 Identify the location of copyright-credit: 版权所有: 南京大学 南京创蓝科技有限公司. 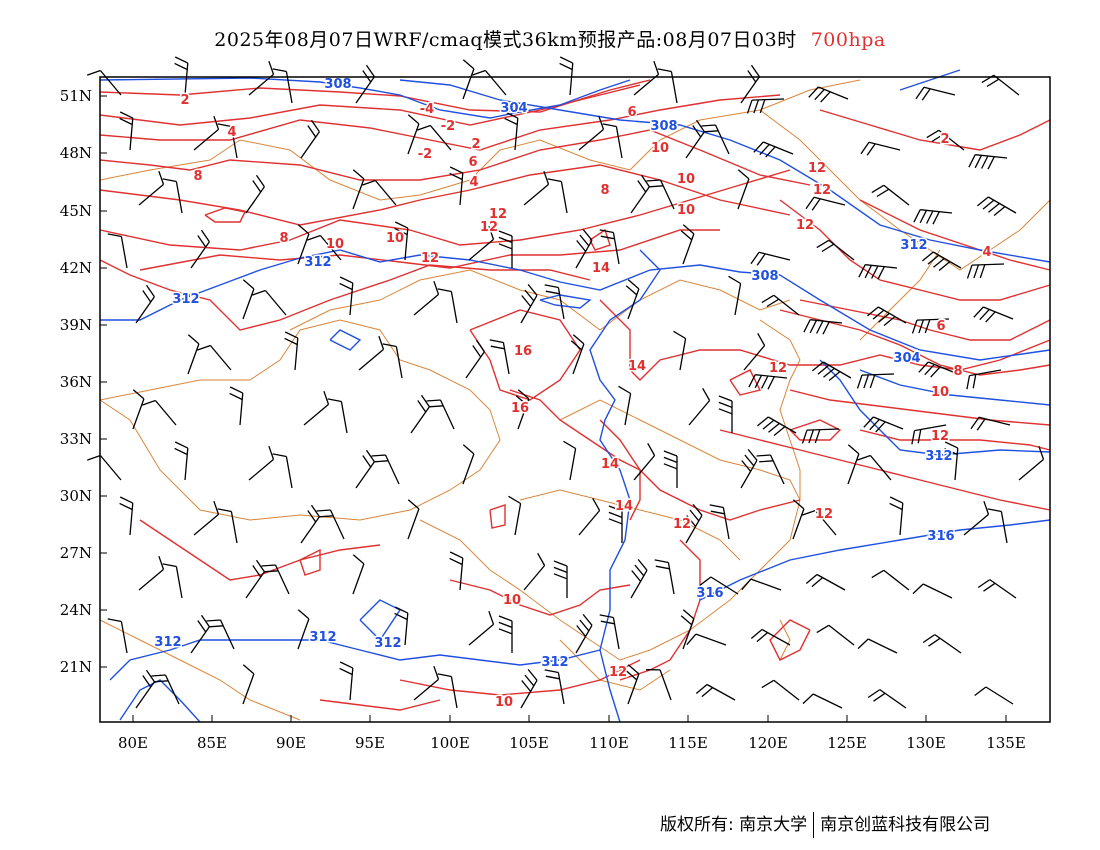
(825, 824).